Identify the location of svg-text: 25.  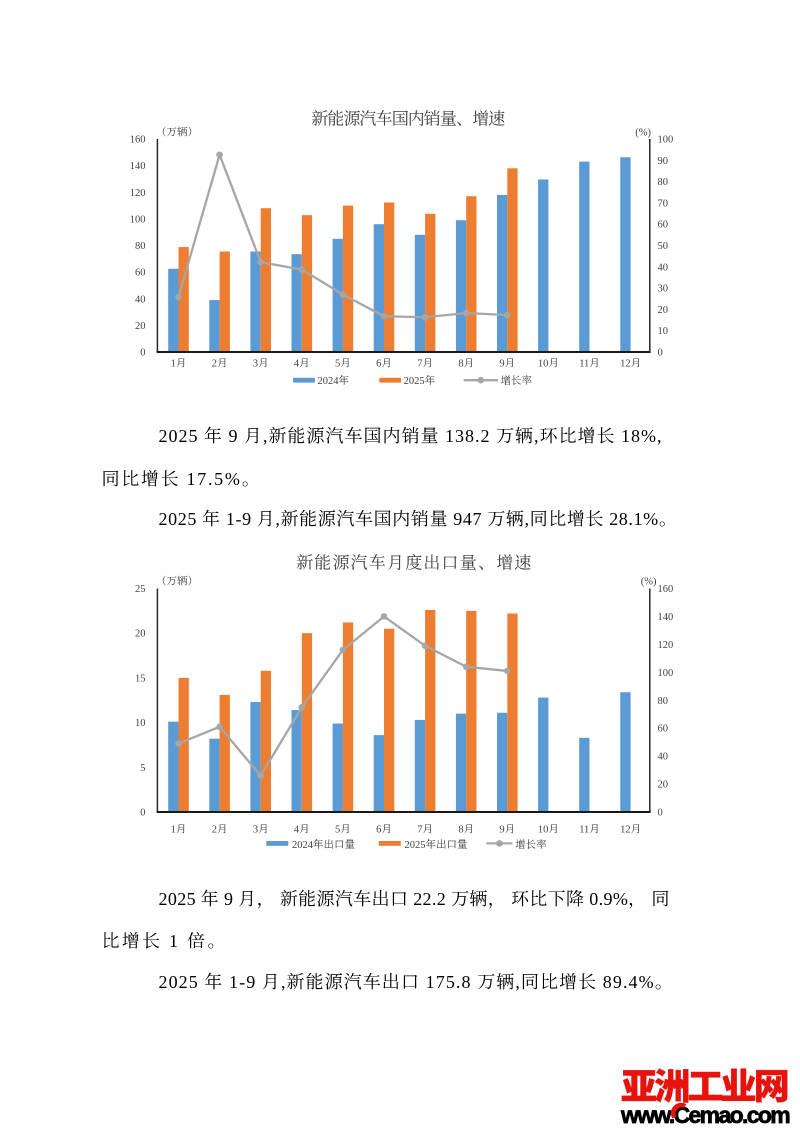
(140, 589).